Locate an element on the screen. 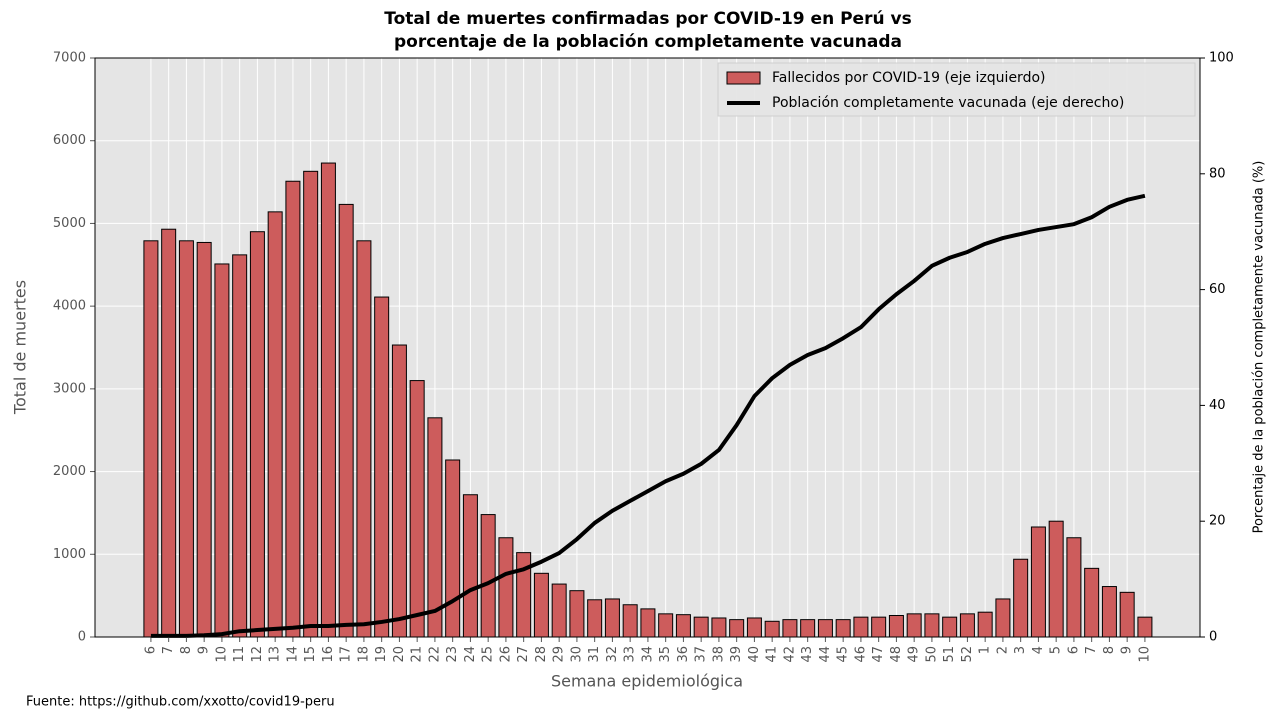 The height and width of the screenshot is (724, 1280). x-tick-label: 46 is located at coordinates (860, 654).